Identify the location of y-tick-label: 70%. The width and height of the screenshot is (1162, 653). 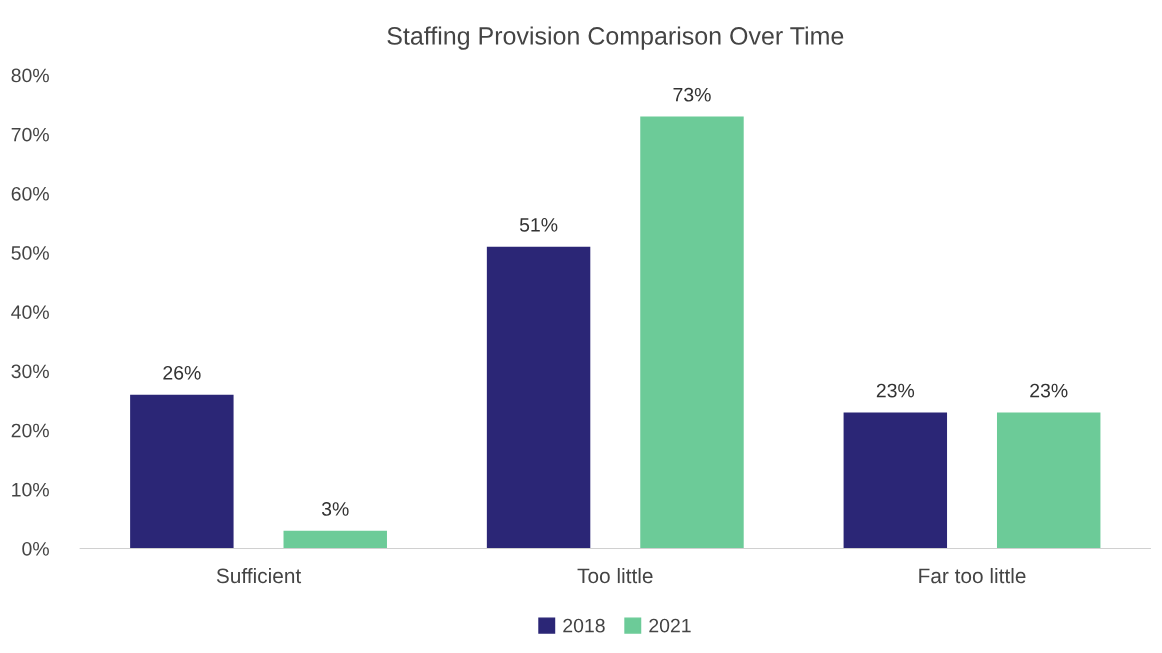
(30, 134).